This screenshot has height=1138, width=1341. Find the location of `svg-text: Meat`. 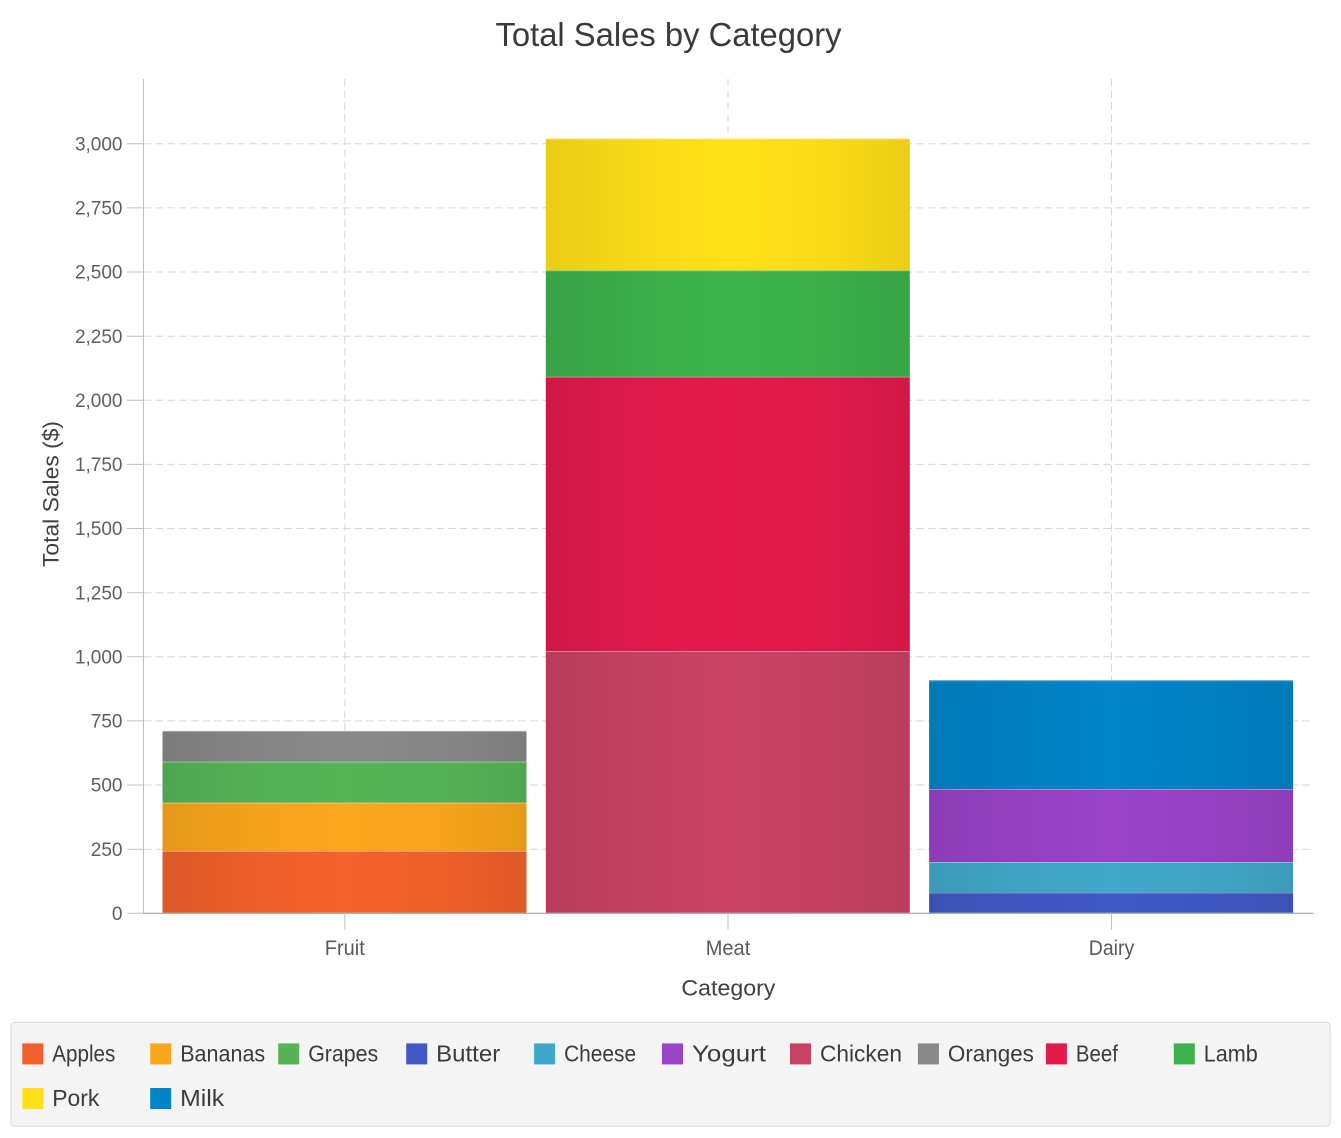

svg-text: Meat is located at coordinates (728, 948).